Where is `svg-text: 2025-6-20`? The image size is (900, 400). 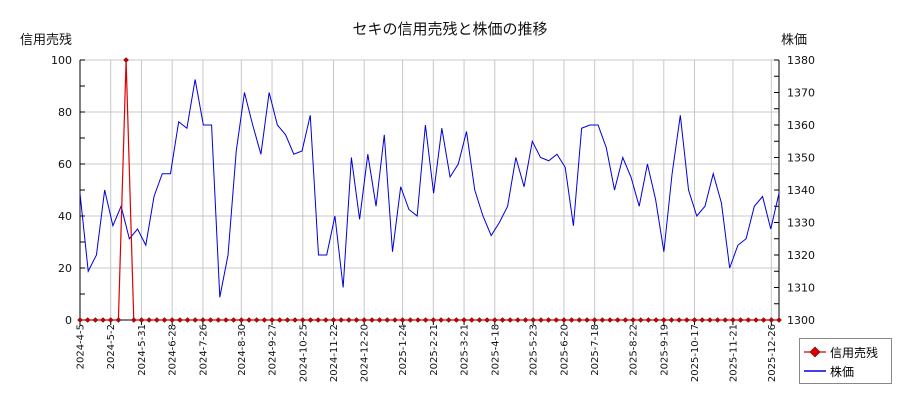
svg-text: 2025-6-20 is located at coordinates (564, 350).